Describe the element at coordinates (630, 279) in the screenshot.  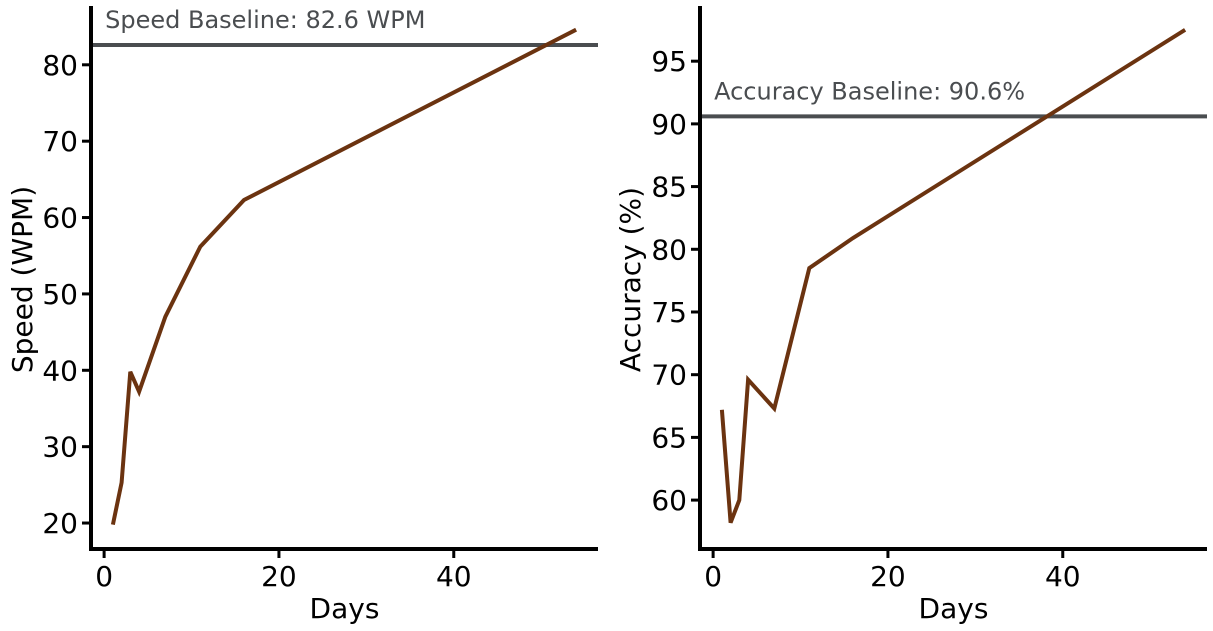
I see `y-axis-title: Accuracy (%)` at that location.